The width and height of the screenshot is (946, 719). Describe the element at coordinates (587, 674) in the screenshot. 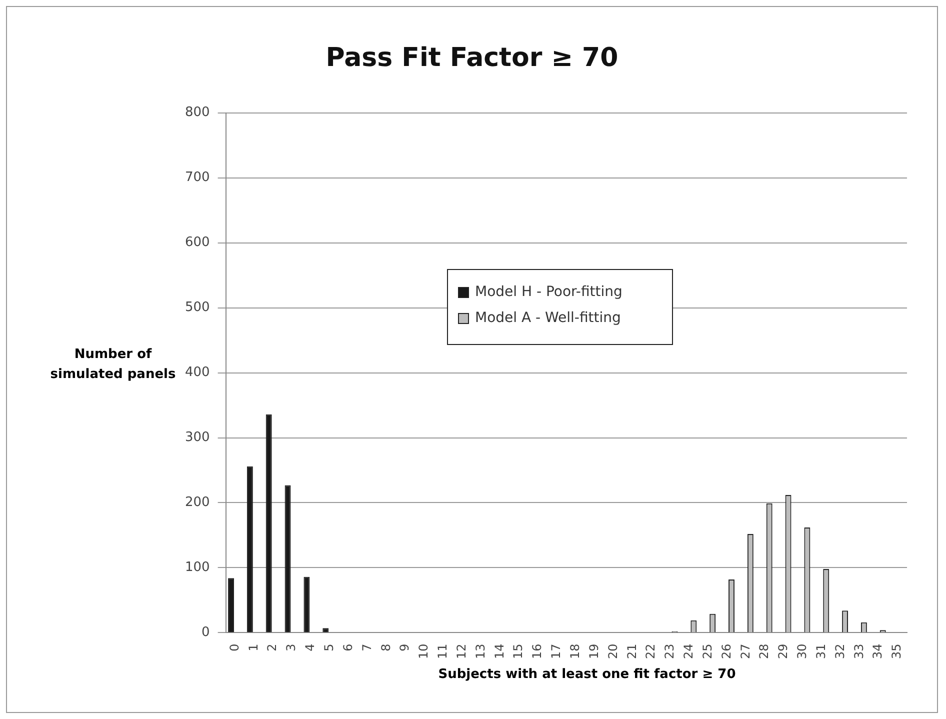

I see `x-axis-title: Subjects with at least one fit factor ≥ 70` at that location.